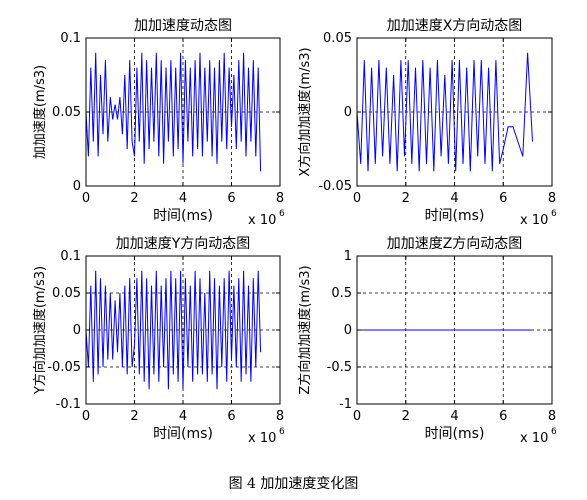 The image size is (587, 500). I want to click on y-tick-label: -0.1, so click(68, 404).